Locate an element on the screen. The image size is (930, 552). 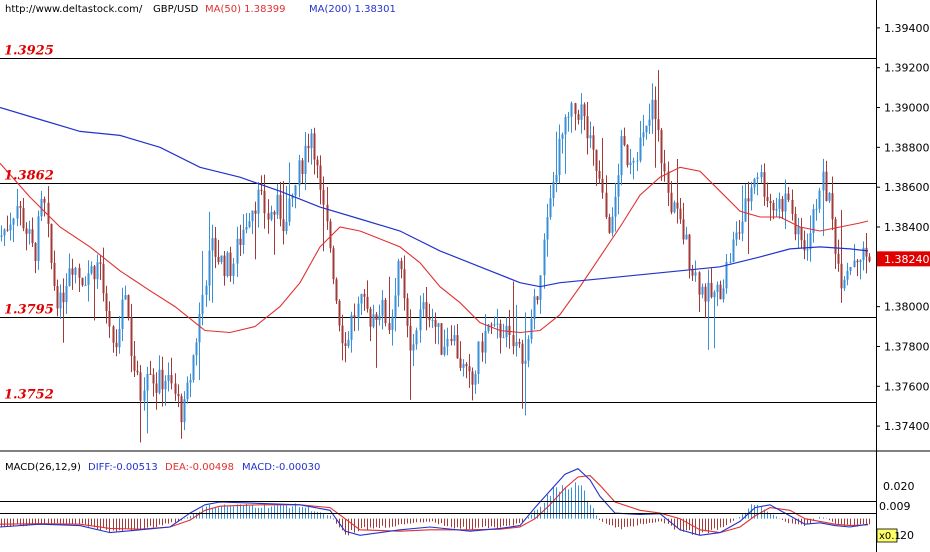
zoom-badge is located at coordinates (887, 535).